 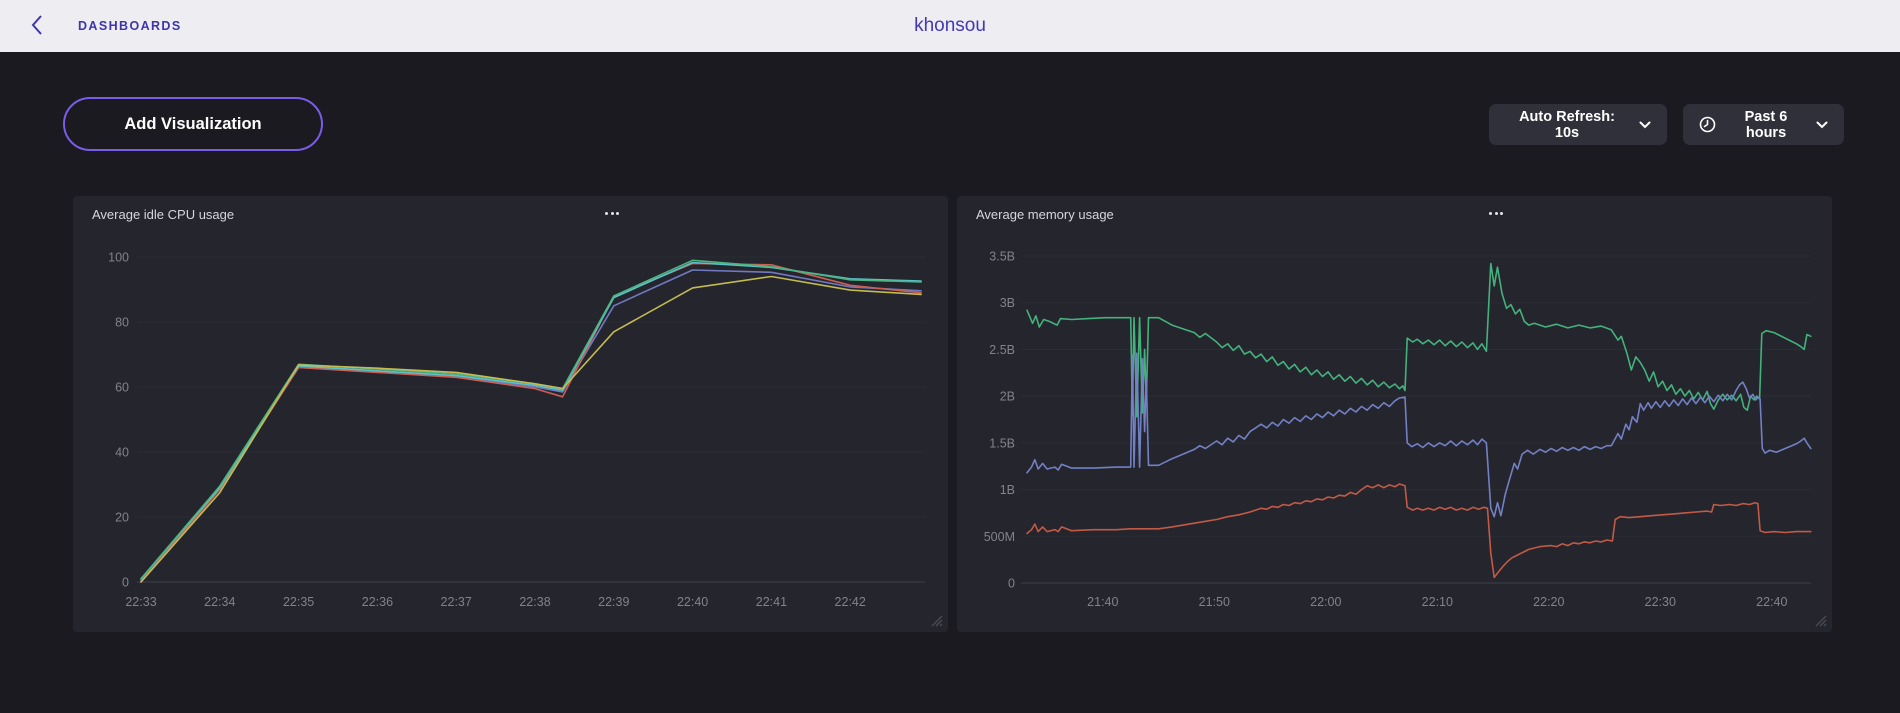 What do you see at coordinates (1002, 443) in the screenshot?
I see `y-axis-tick-label: 1.5B` at bounding box center [1002, 443].